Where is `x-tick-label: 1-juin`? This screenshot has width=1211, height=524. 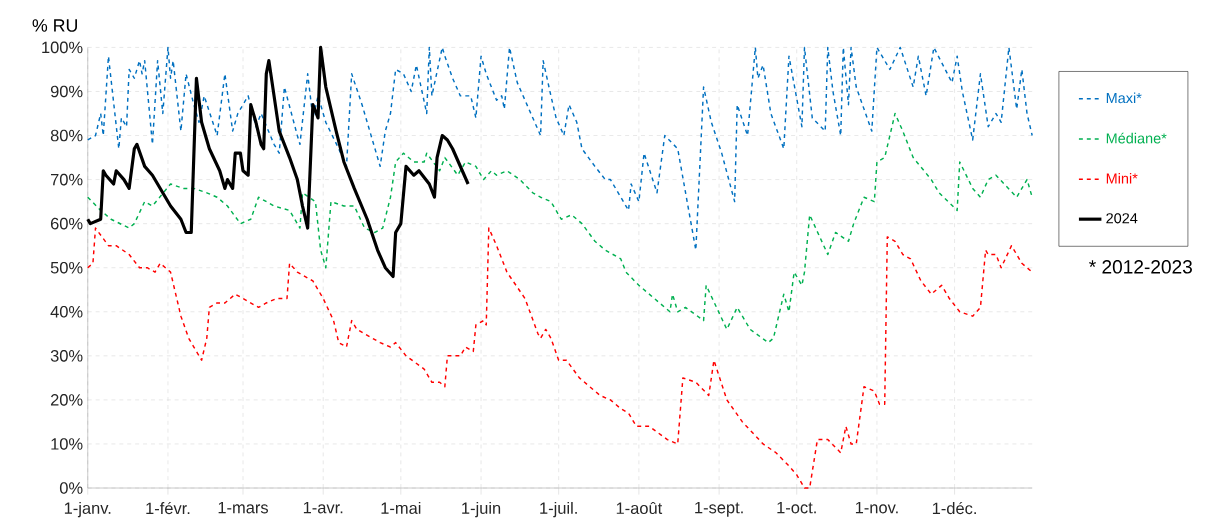 x-tick-label: 1-juin is located at coordinates (481, 510).